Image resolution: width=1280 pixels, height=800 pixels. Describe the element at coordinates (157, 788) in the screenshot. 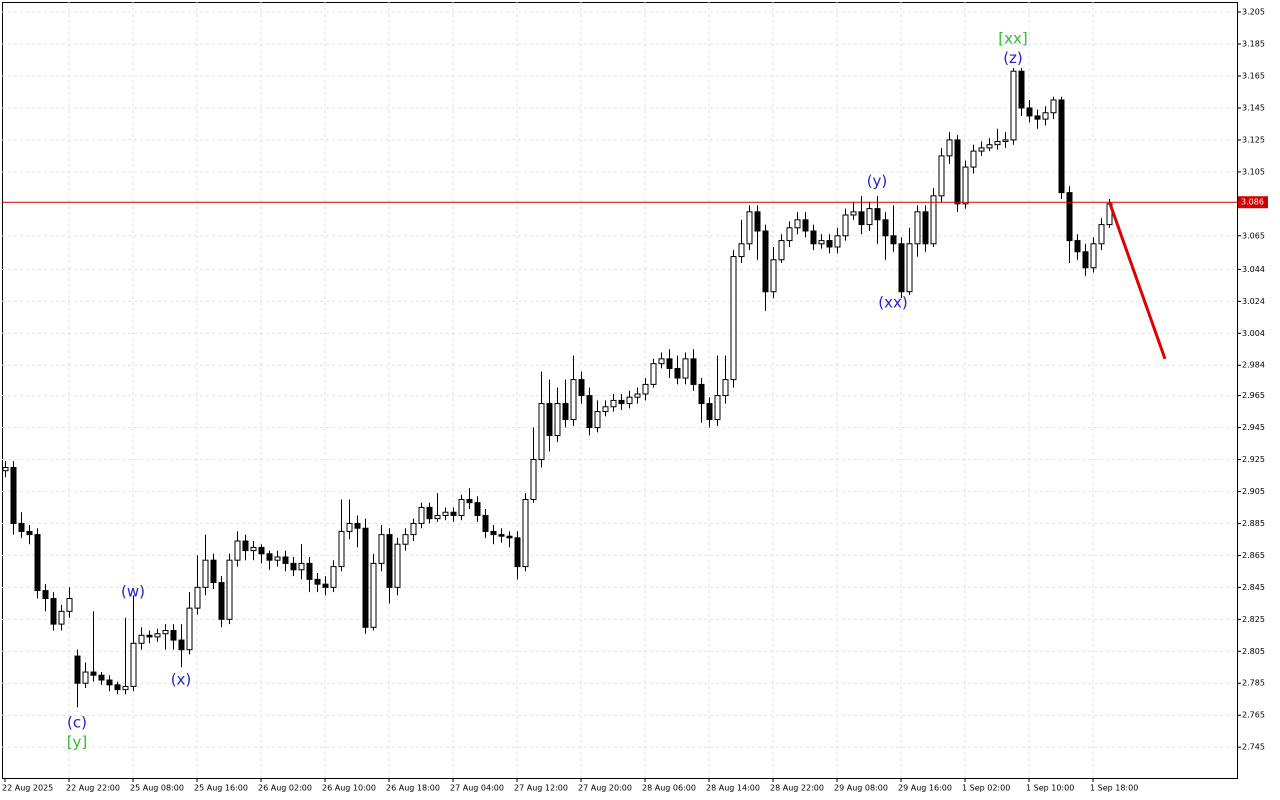

I see `x-tick-label: 25 Aug 08:00` at that location.